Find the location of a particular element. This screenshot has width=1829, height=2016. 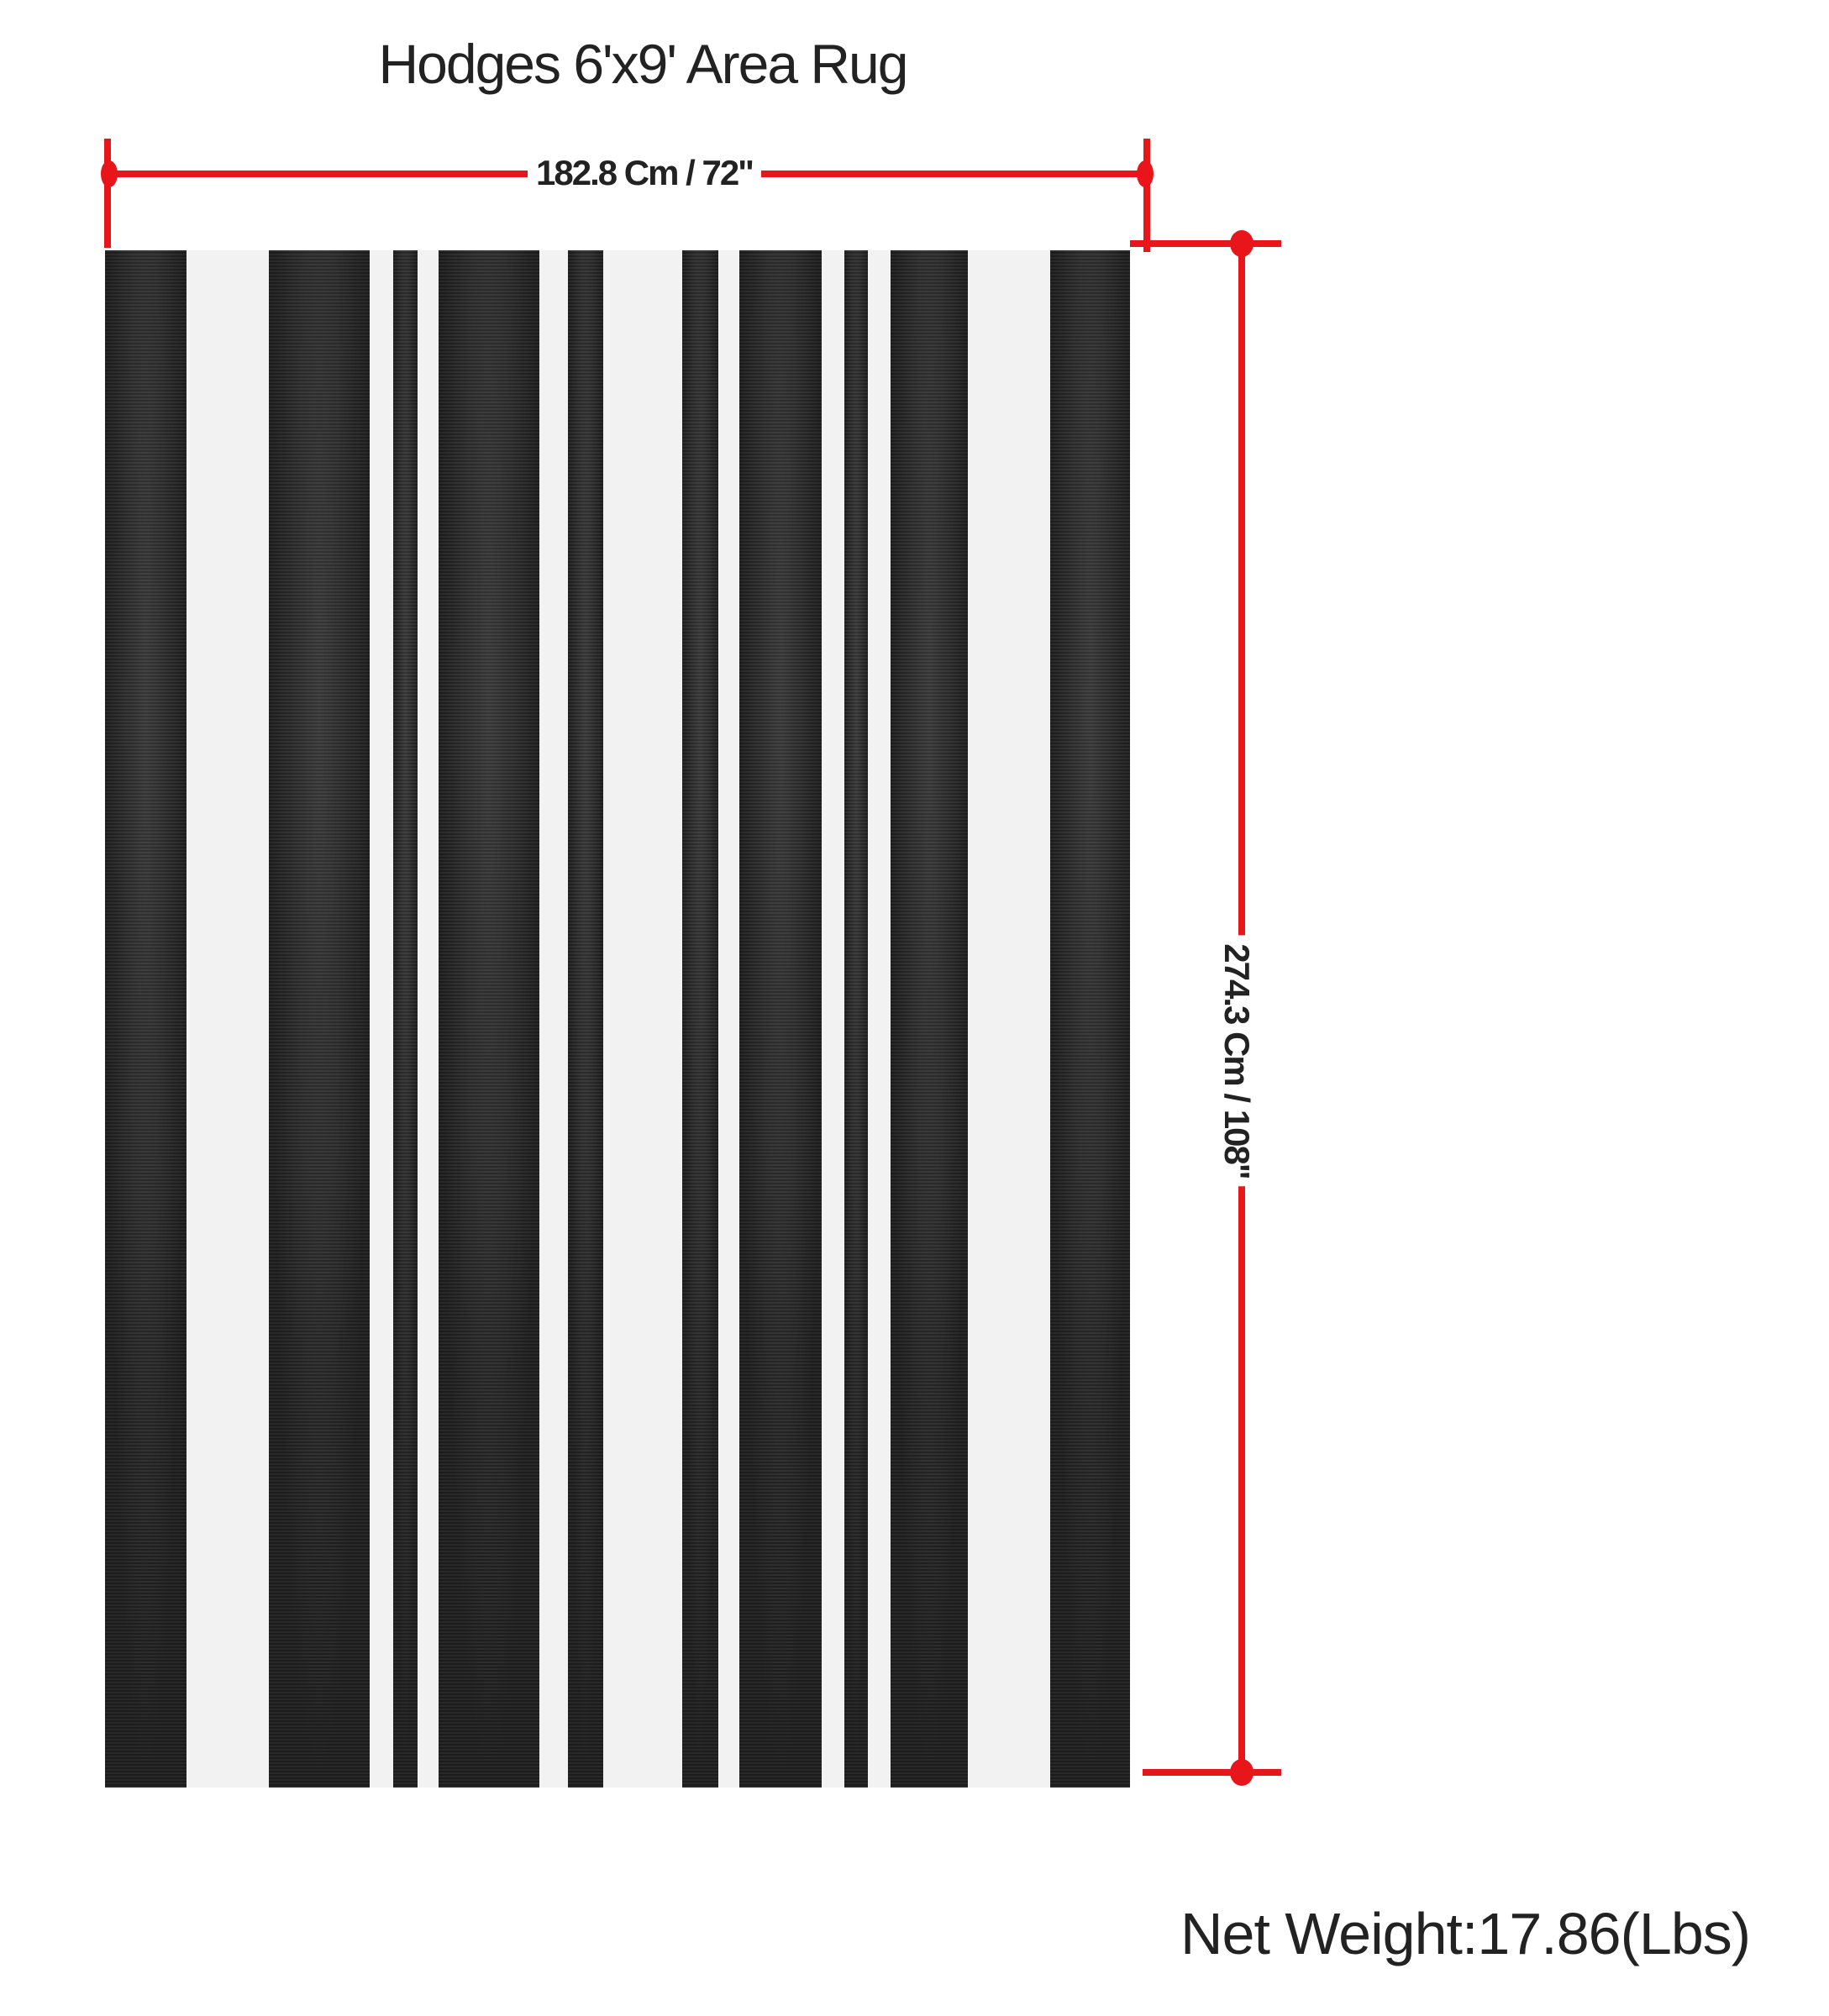

width-right-marker is located at coordinates (1145, 173).